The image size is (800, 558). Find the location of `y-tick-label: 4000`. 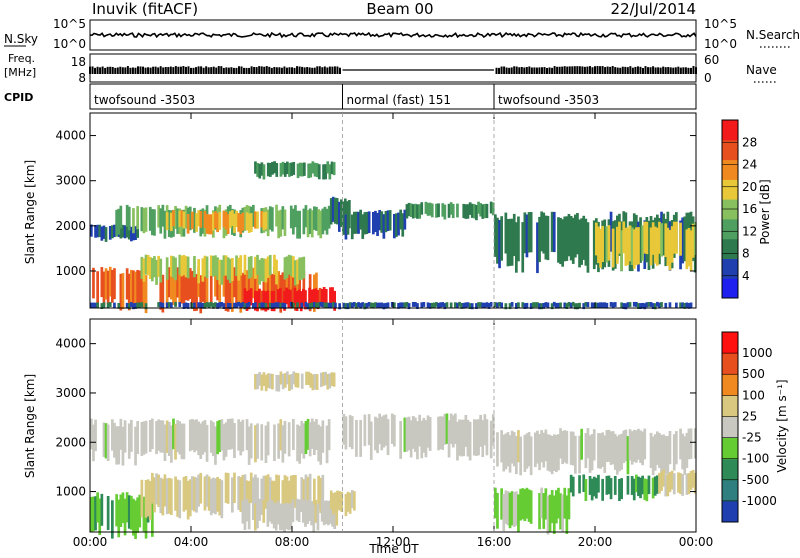

y-tick-label: 4000 is located at coordinates (70, 136).